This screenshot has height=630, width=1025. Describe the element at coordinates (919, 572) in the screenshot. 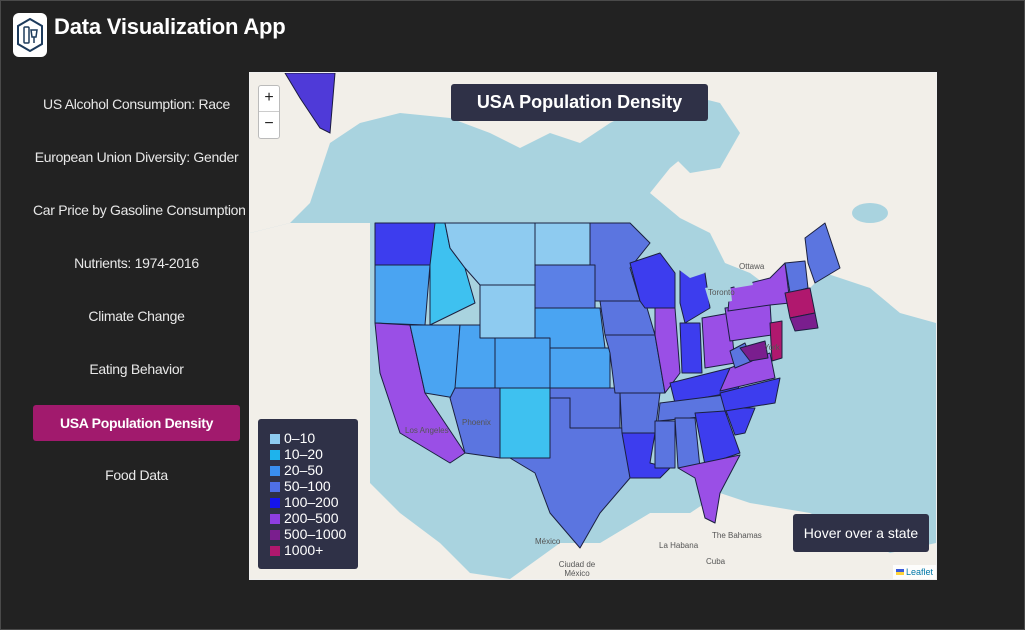

I see `attribution-link: Leaflet` at that location.